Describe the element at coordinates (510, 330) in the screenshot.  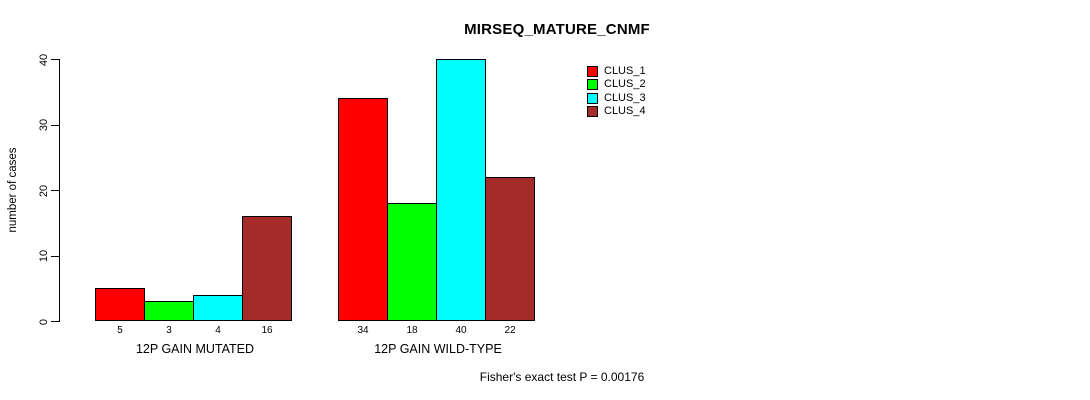
I see `bar-value-clus_4-group2: 22` at that location.